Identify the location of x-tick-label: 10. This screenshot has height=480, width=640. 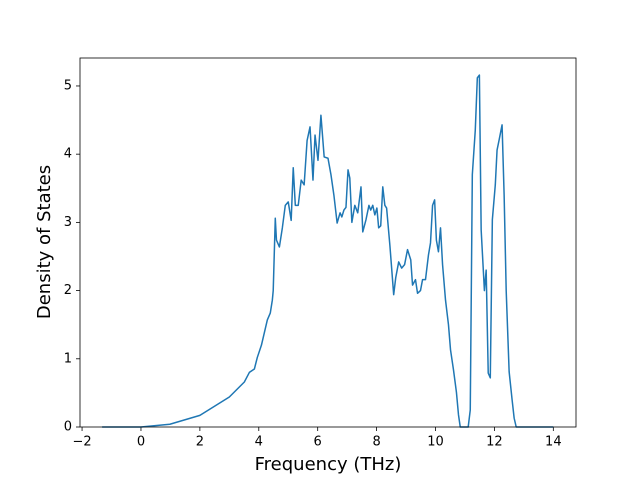
(435, 442).